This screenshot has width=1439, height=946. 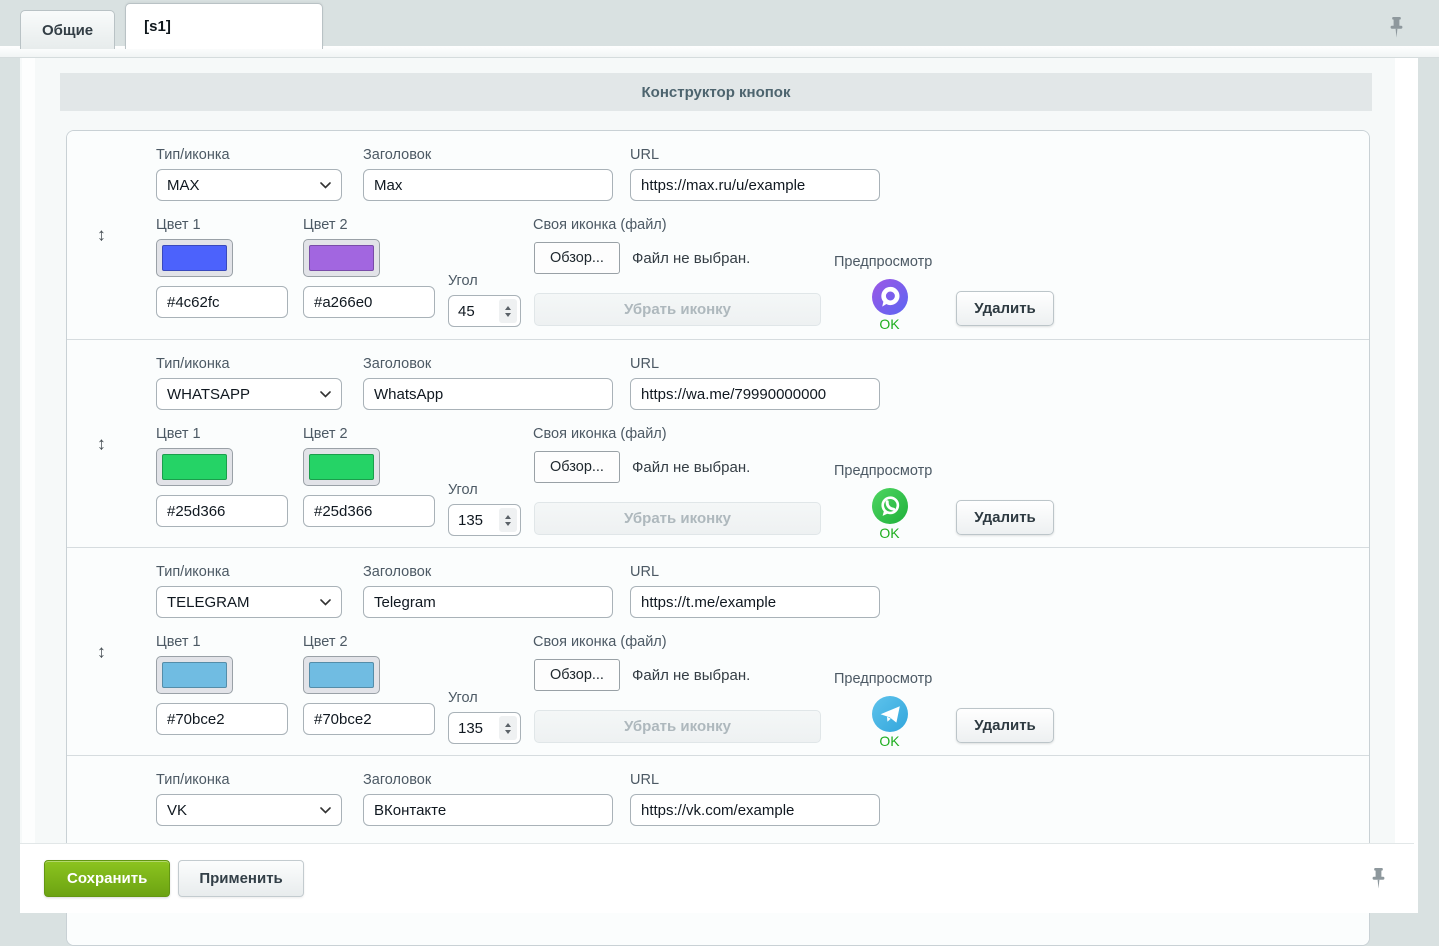 I want to click on max-icon, so click(x=889, y=296).